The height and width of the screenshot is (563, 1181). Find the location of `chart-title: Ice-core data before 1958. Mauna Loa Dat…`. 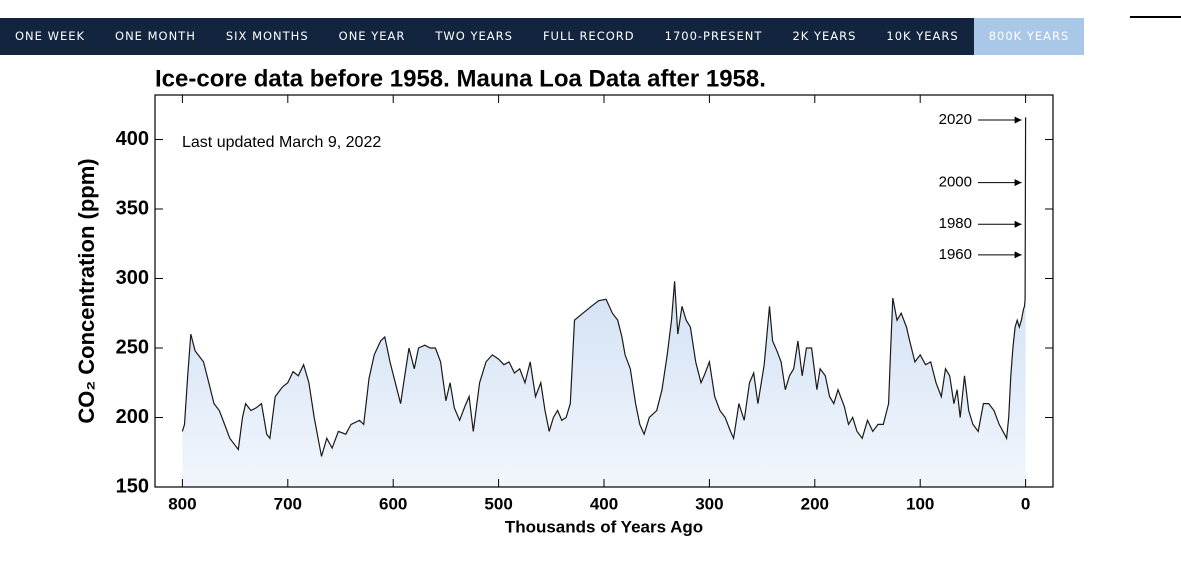

chart-title: Ice-core data before 1958. Mauna Loa Dat… is located at coordinates (460, 78).